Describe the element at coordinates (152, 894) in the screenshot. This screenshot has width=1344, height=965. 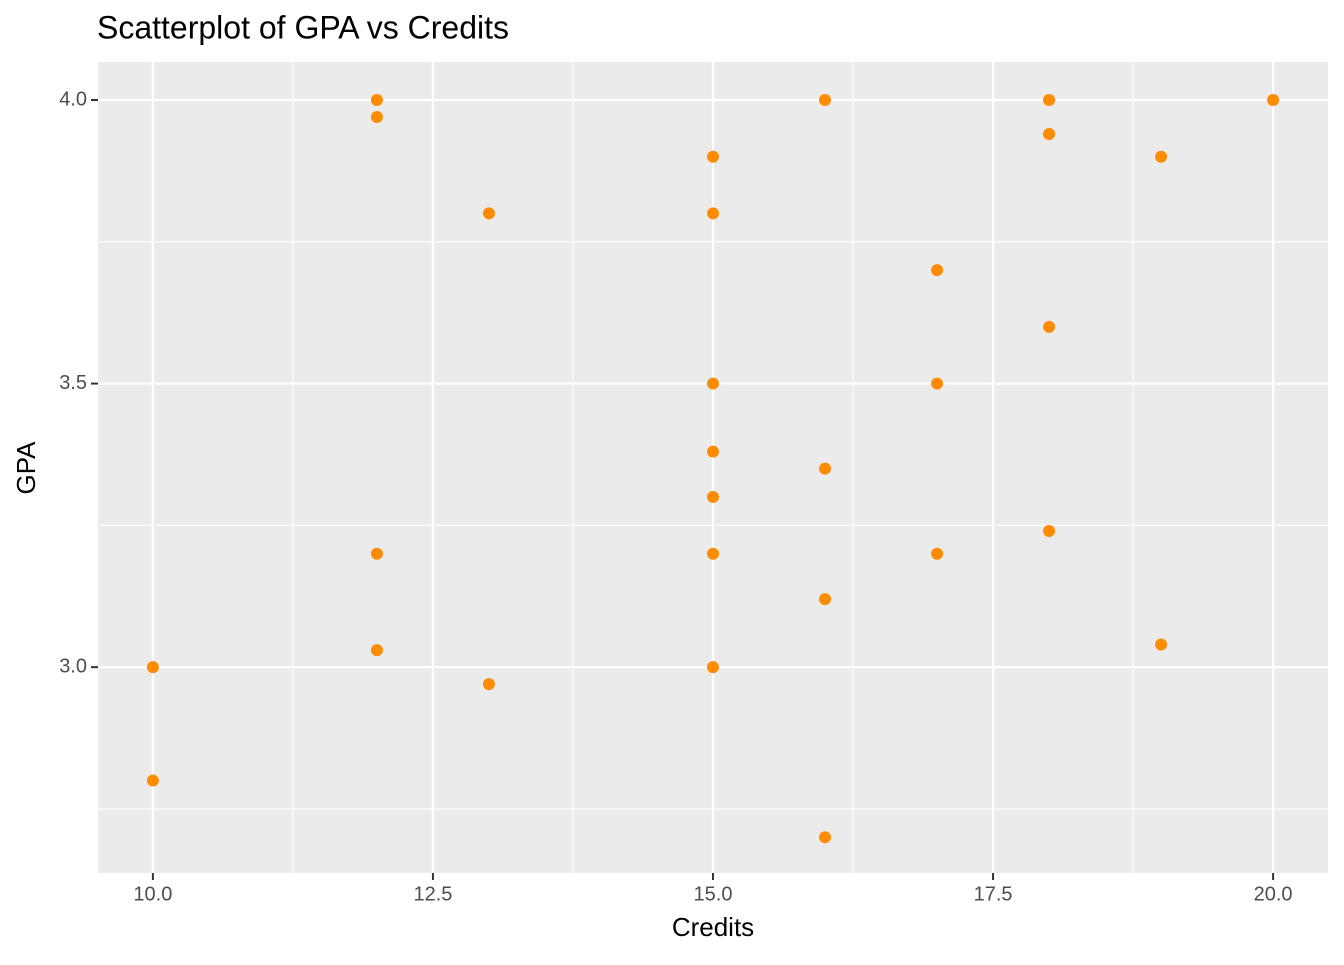
I see `x-tick-label: 10.0` at that location.